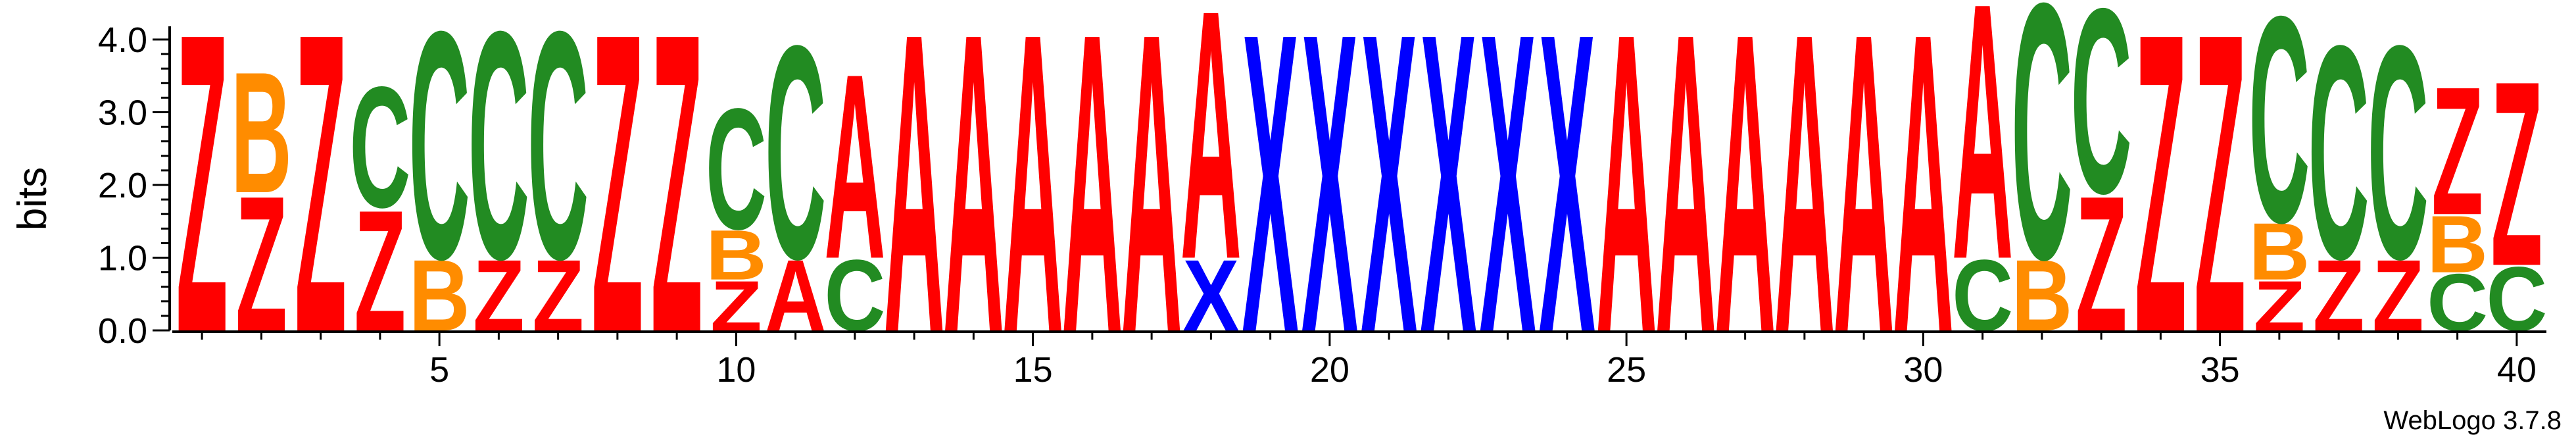 This screenshot has width=2576, height=439. What do you see at coordinates (1033, 370) in the screenshot?
I see `x-tick-label: 15` at bounding box center [1033, 370].